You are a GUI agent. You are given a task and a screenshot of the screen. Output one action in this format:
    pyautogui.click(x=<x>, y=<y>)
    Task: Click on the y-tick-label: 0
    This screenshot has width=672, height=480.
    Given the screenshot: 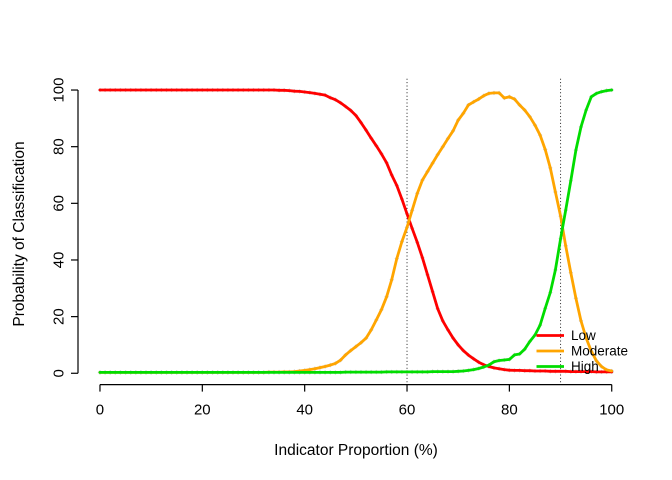 What is the action you would take?
    pyautogui.click(x=59, y=373)
    